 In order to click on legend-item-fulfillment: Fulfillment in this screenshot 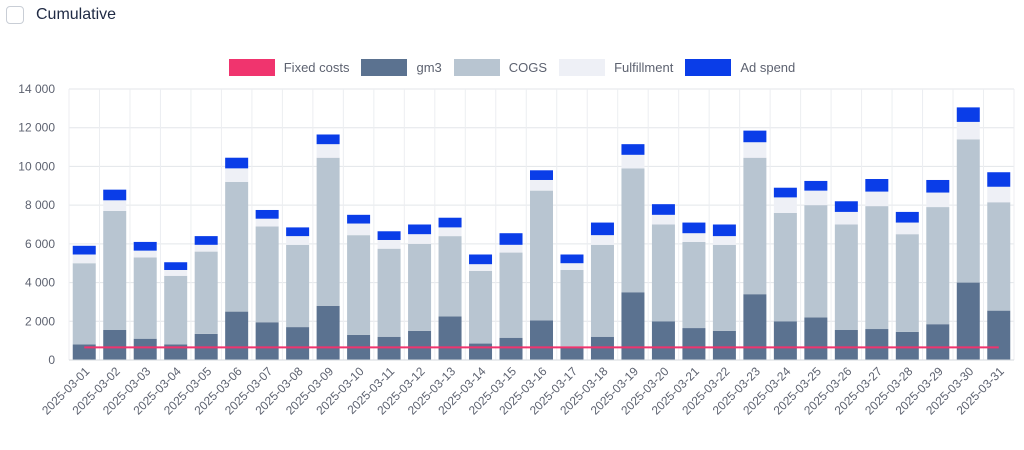, I will do `click(616, 67)`.